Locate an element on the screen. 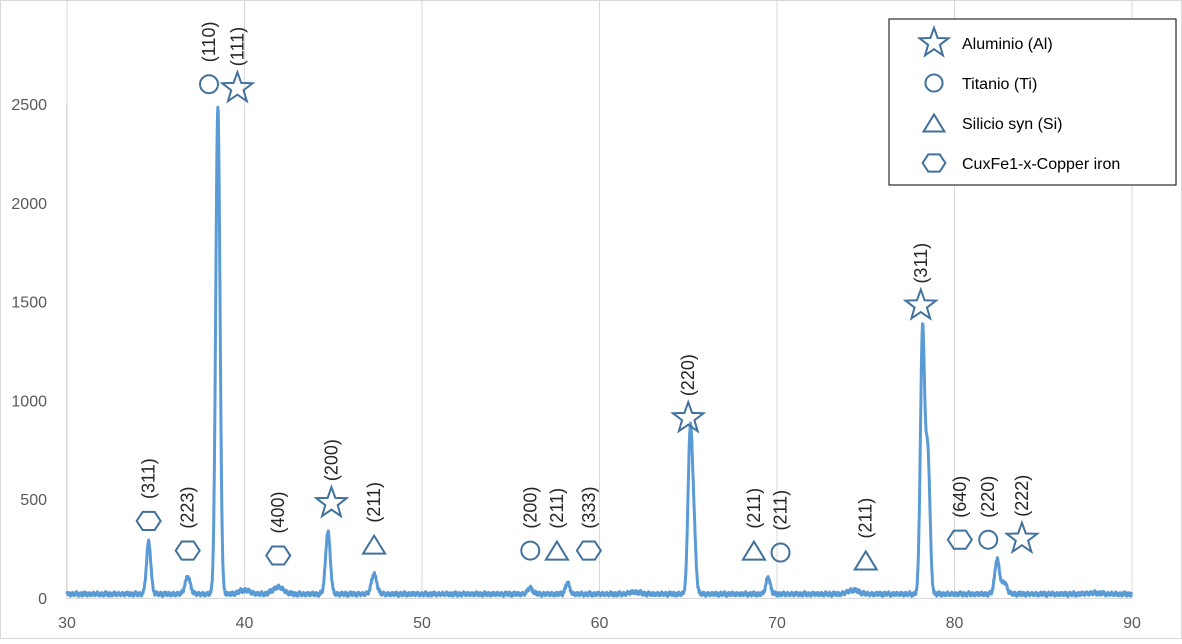 This screenshot has height=644, width=1182. x-tick-label: 30 is located at coordinates (67, 623).